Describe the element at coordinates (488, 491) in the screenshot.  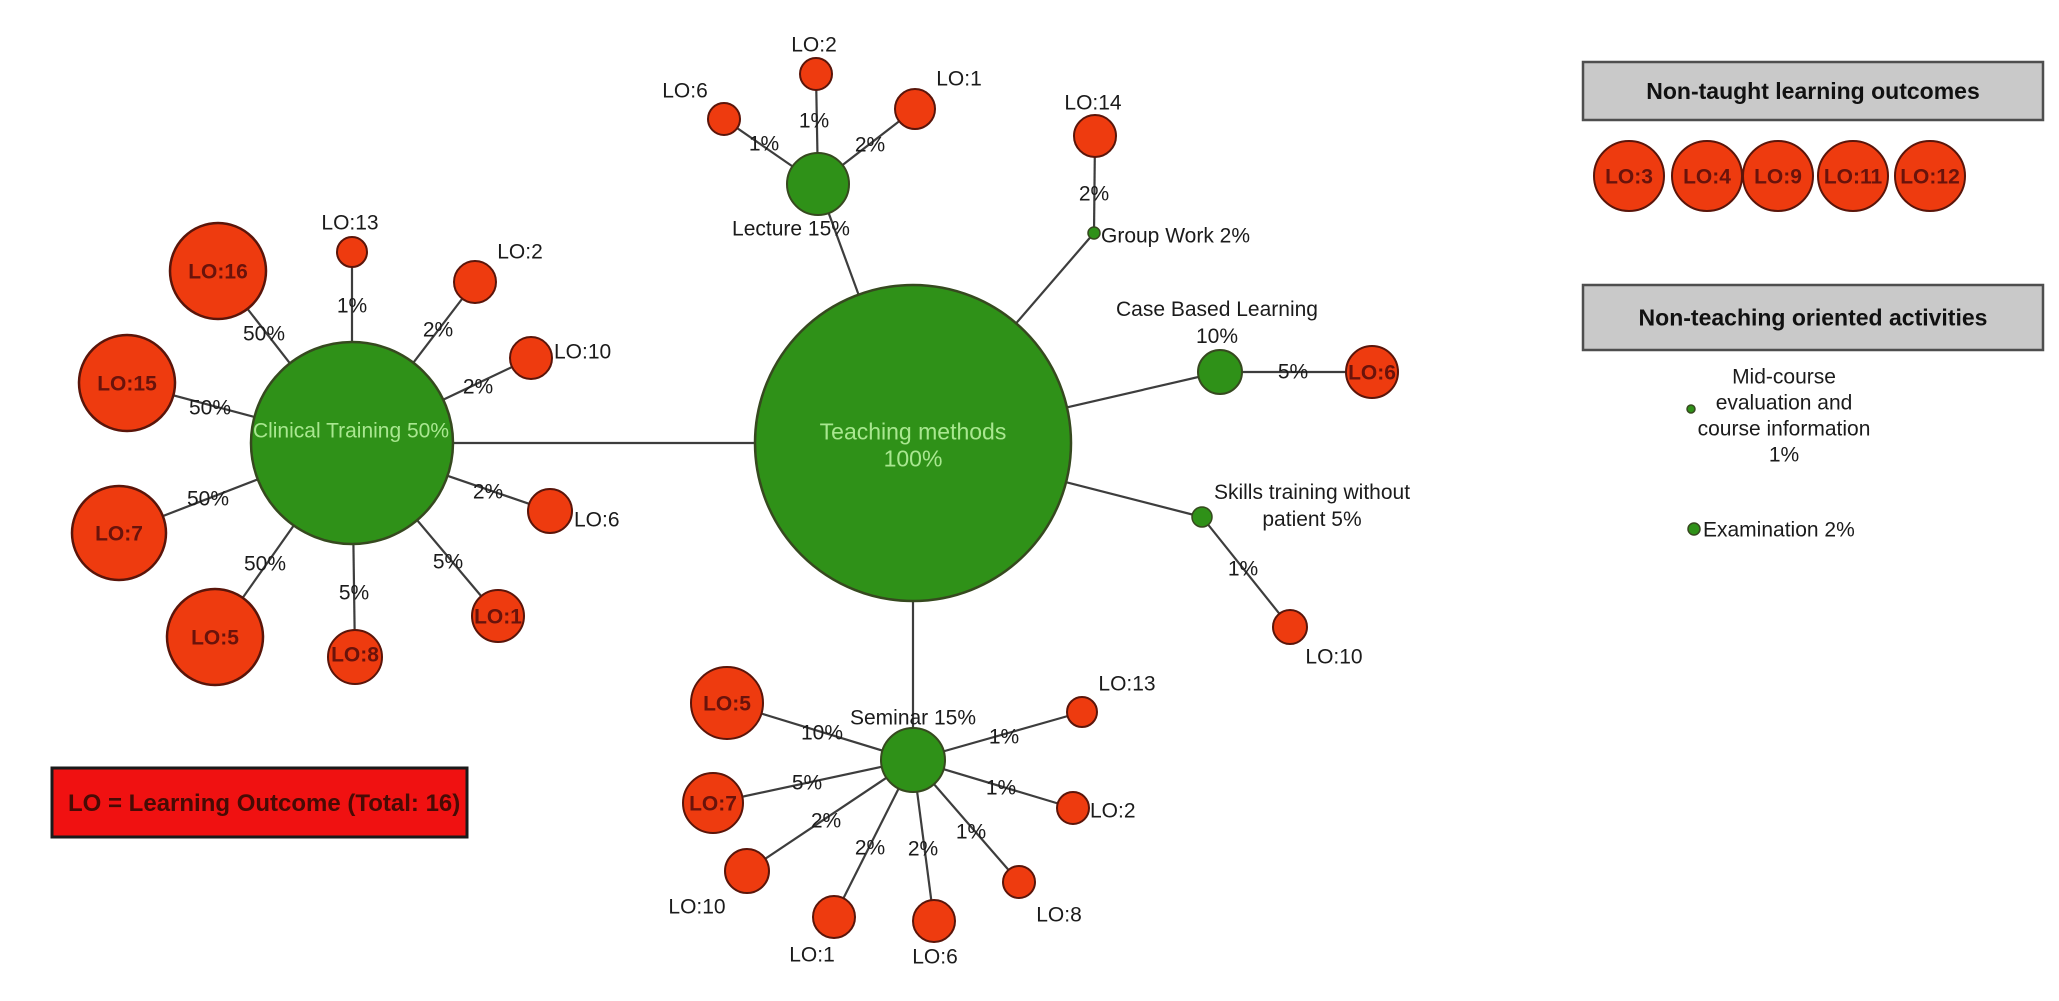
I see `edge-clinical-c6-label: 2%` at that location.